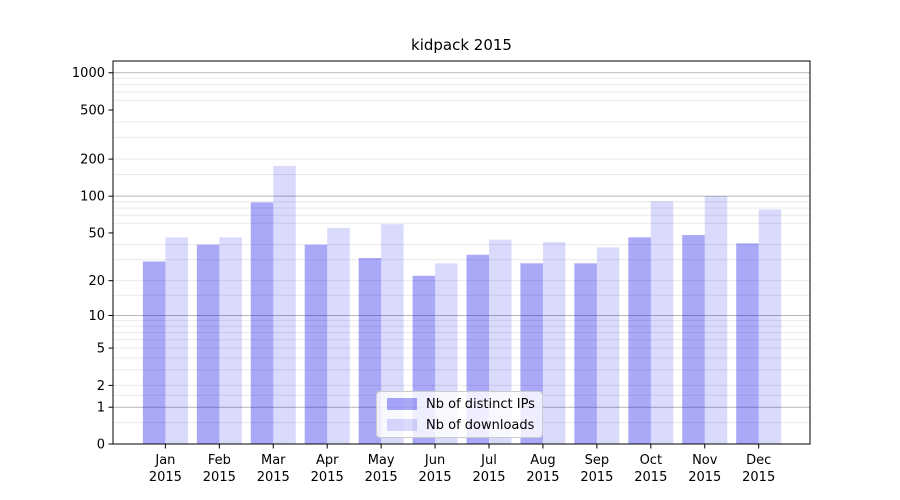  Describe the element at coordinates (381, 460) in the screenshot. I see `x-tick-label-month: May` at that location.